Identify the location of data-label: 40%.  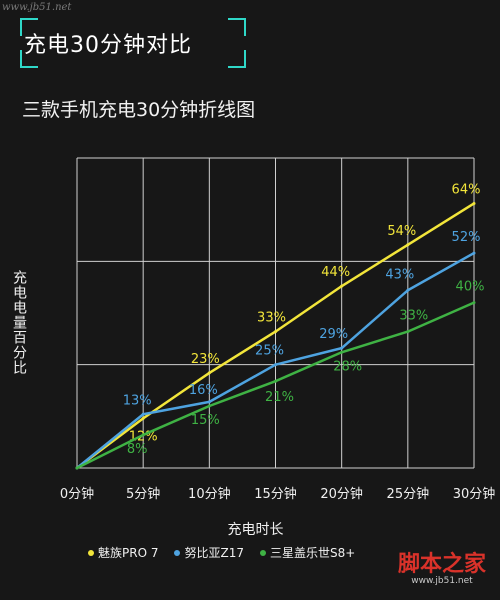
(470, 287).